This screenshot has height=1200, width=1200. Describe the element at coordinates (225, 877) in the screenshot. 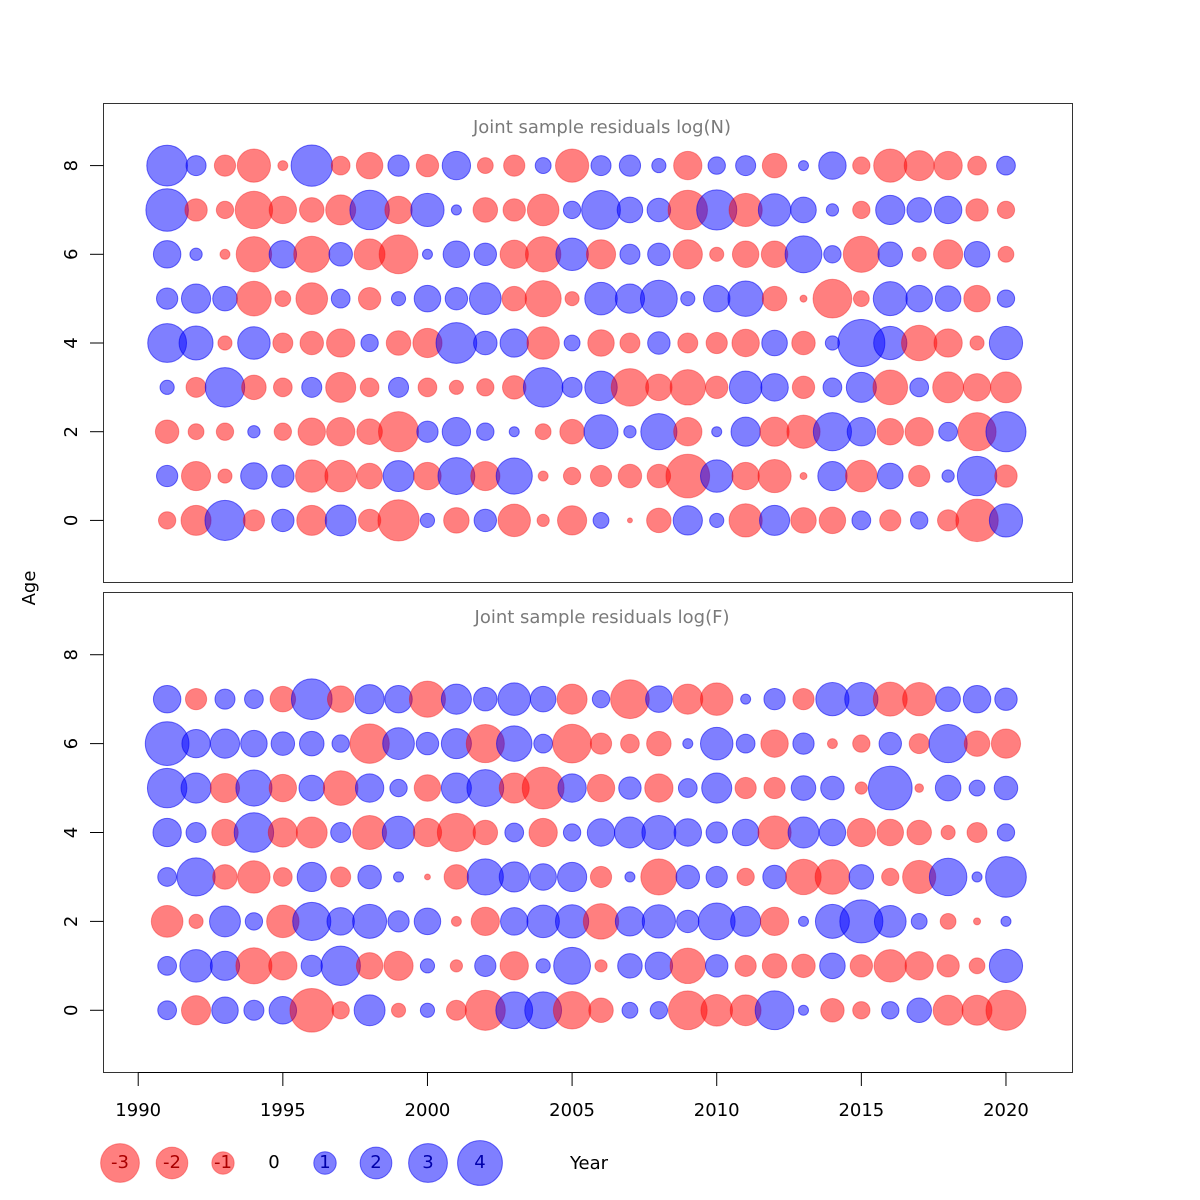

I see `residual-bubble-f-1993-age3` at that location.